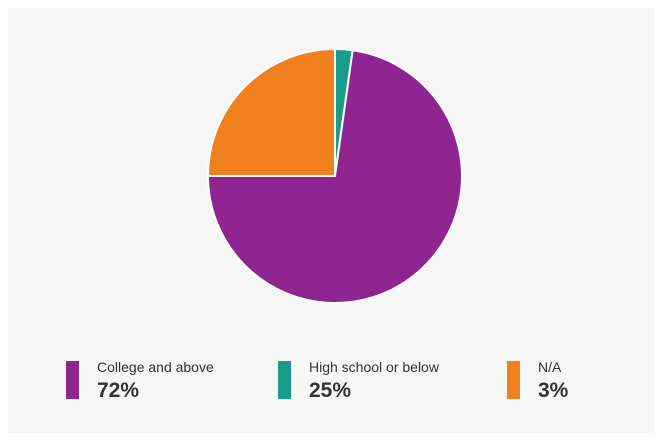 The width and height of the screenshot is (656, 441). What do you see at coordinates (118, 390) in the screenshot?
I see `legend-value-college-and-above: 72%` at bounding box center [118, 390].